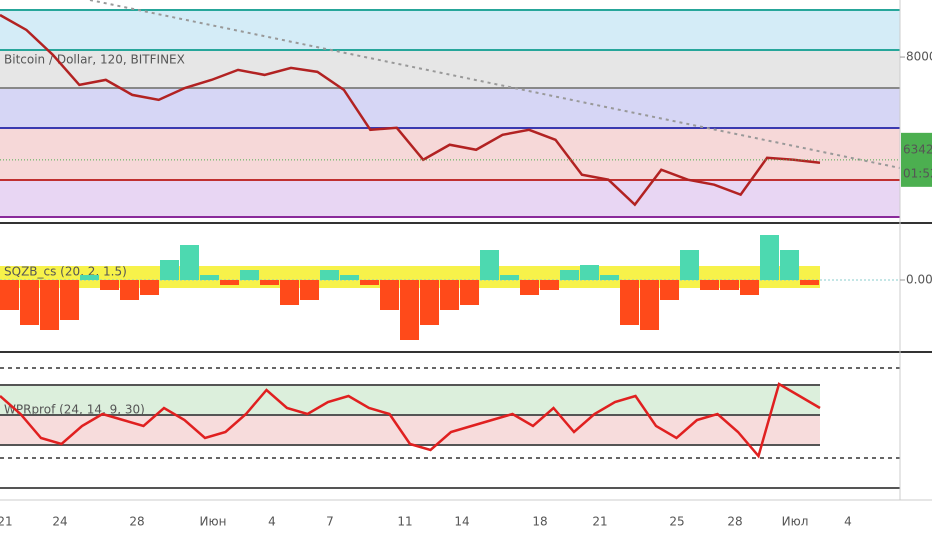 The image size is (932, 550). I want to click on pane-title: WPRprof (24, 14, 9, 30), so click(74, 410).